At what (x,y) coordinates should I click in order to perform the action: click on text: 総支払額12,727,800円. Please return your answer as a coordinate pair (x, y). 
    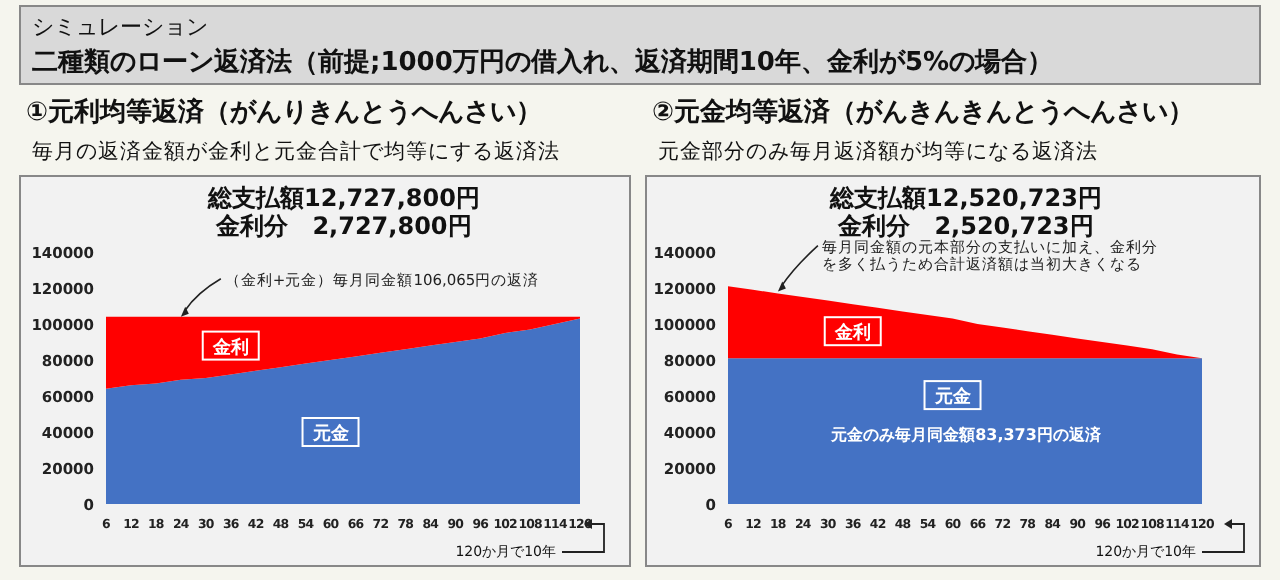
    Looking at the image, I should click on (343, 198).